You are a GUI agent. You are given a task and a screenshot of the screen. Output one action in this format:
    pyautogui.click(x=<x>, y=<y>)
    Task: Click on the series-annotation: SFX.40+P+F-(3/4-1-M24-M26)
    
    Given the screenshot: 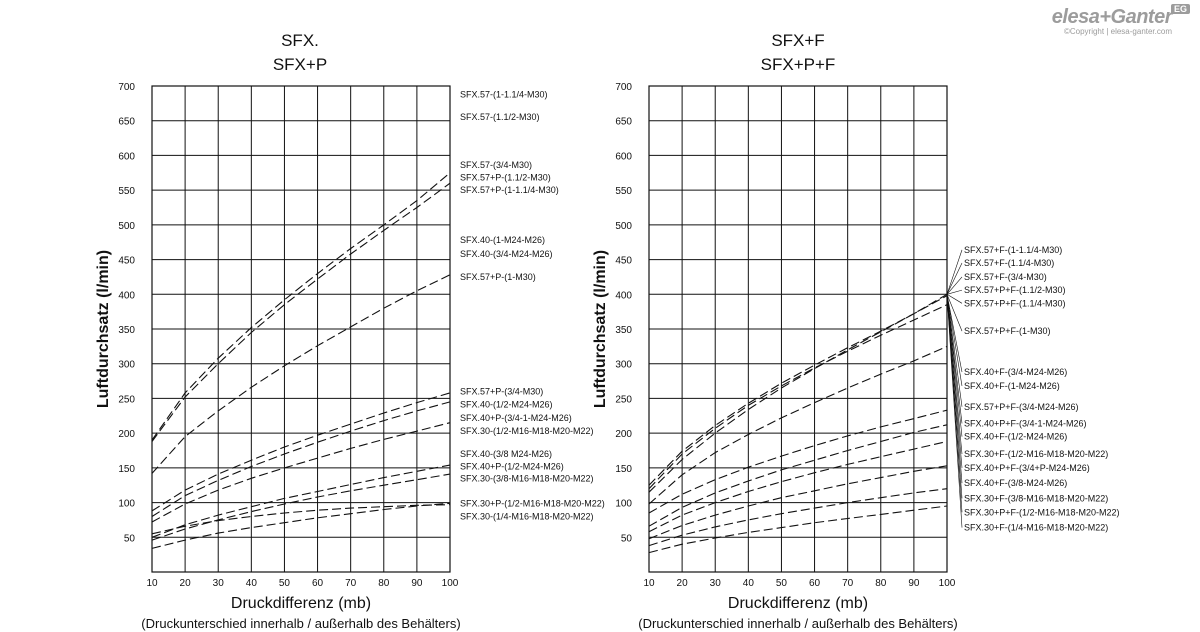 What is the action you would take?
    pyautogui.click(x=1025, y=423)
    